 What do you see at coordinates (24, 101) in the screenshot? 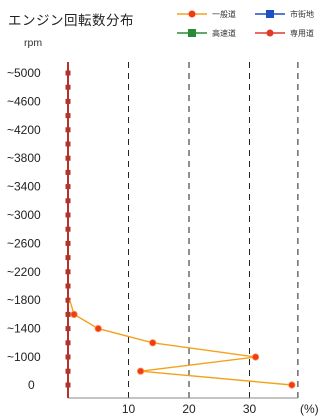
I see `y-tick-label: ~4600` at bounding box center [24, 101].